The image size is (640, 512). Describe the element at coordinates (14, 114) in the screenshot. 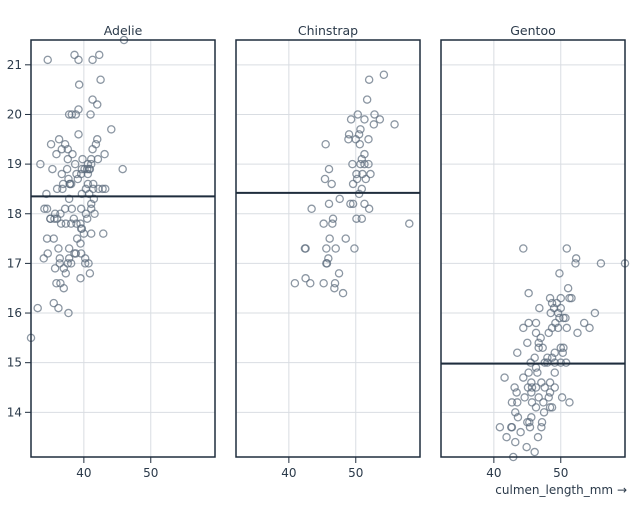

I see `y-tick-label: 20` at that location.